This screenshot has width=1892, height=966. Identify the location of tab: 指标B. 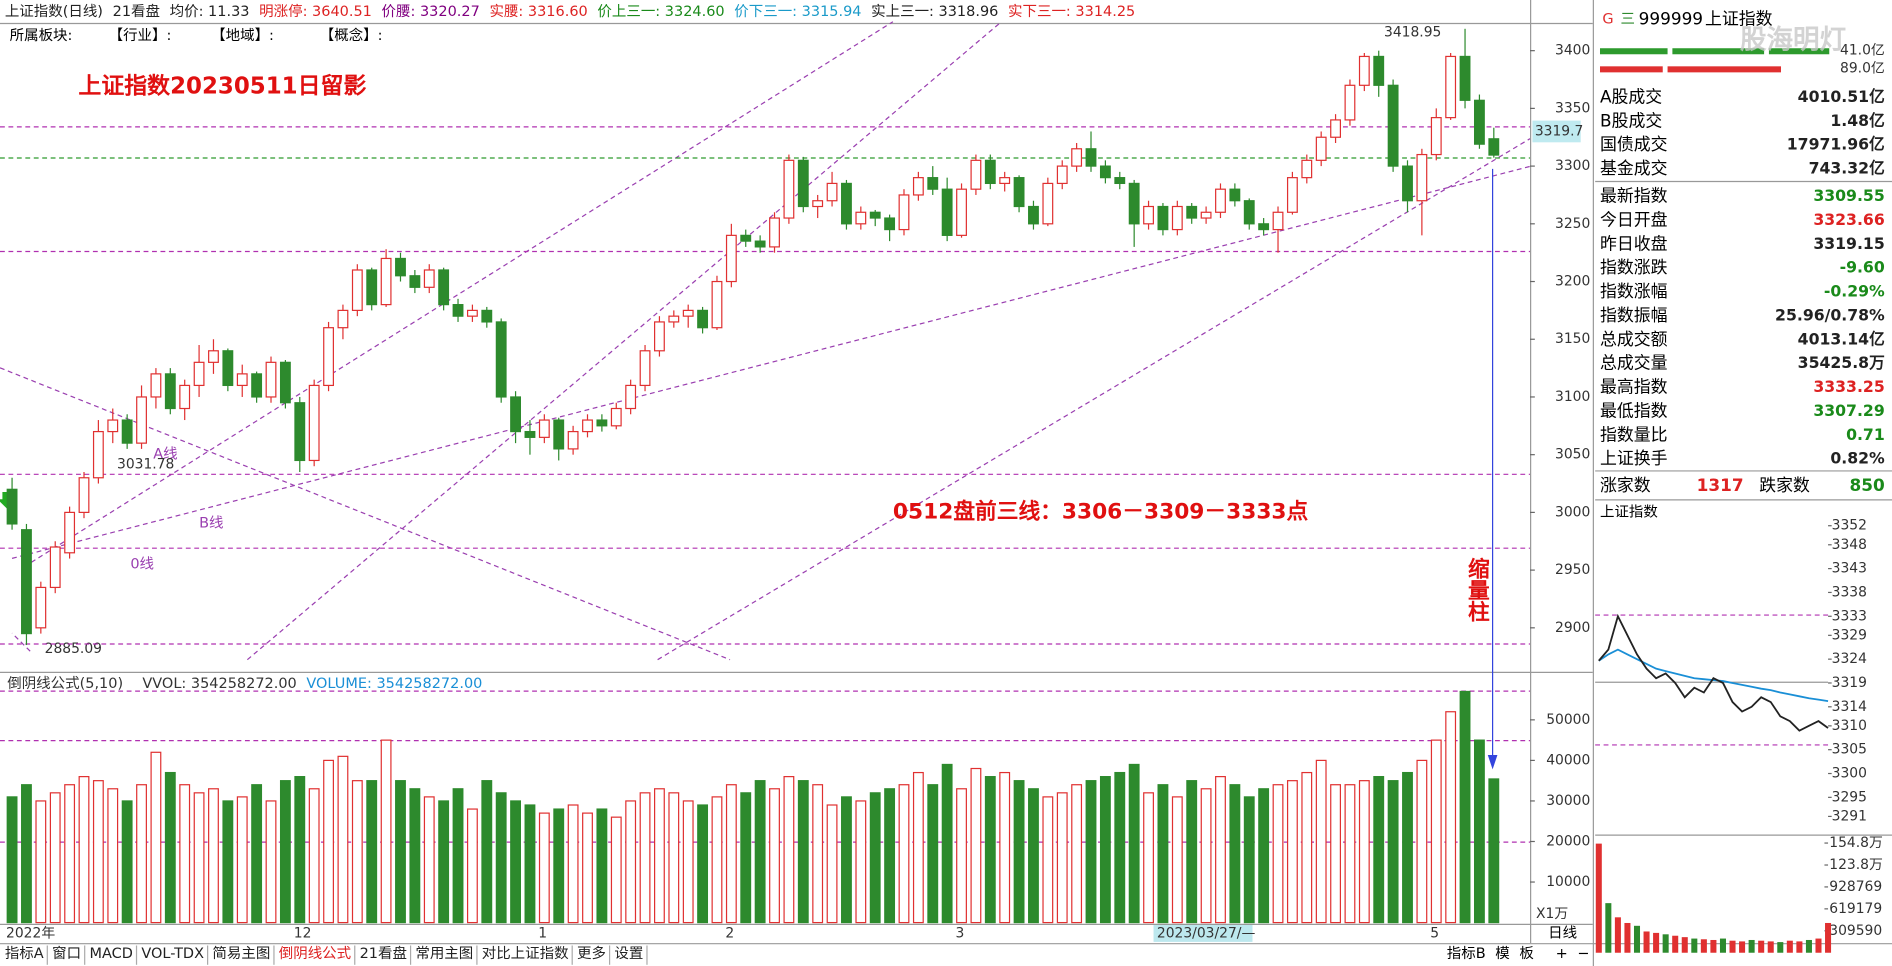
(1466, 953).